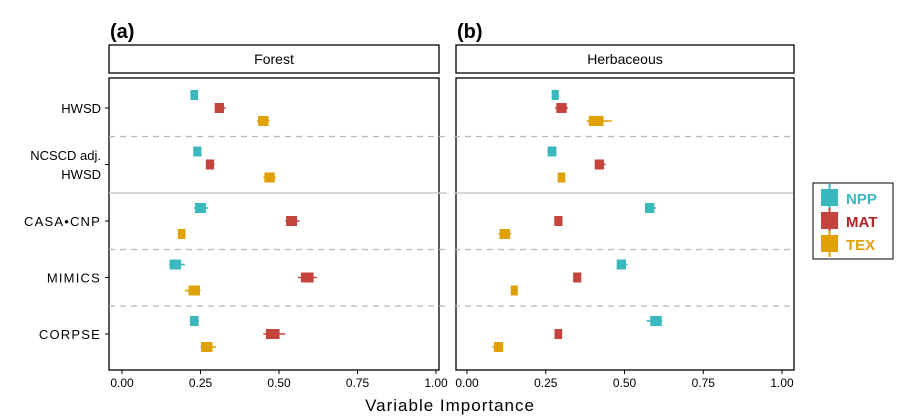 The width and height of the screenshot is (898, 420). I want to click on panel-b-x-tick-label: 0.75, so click(704, 383).